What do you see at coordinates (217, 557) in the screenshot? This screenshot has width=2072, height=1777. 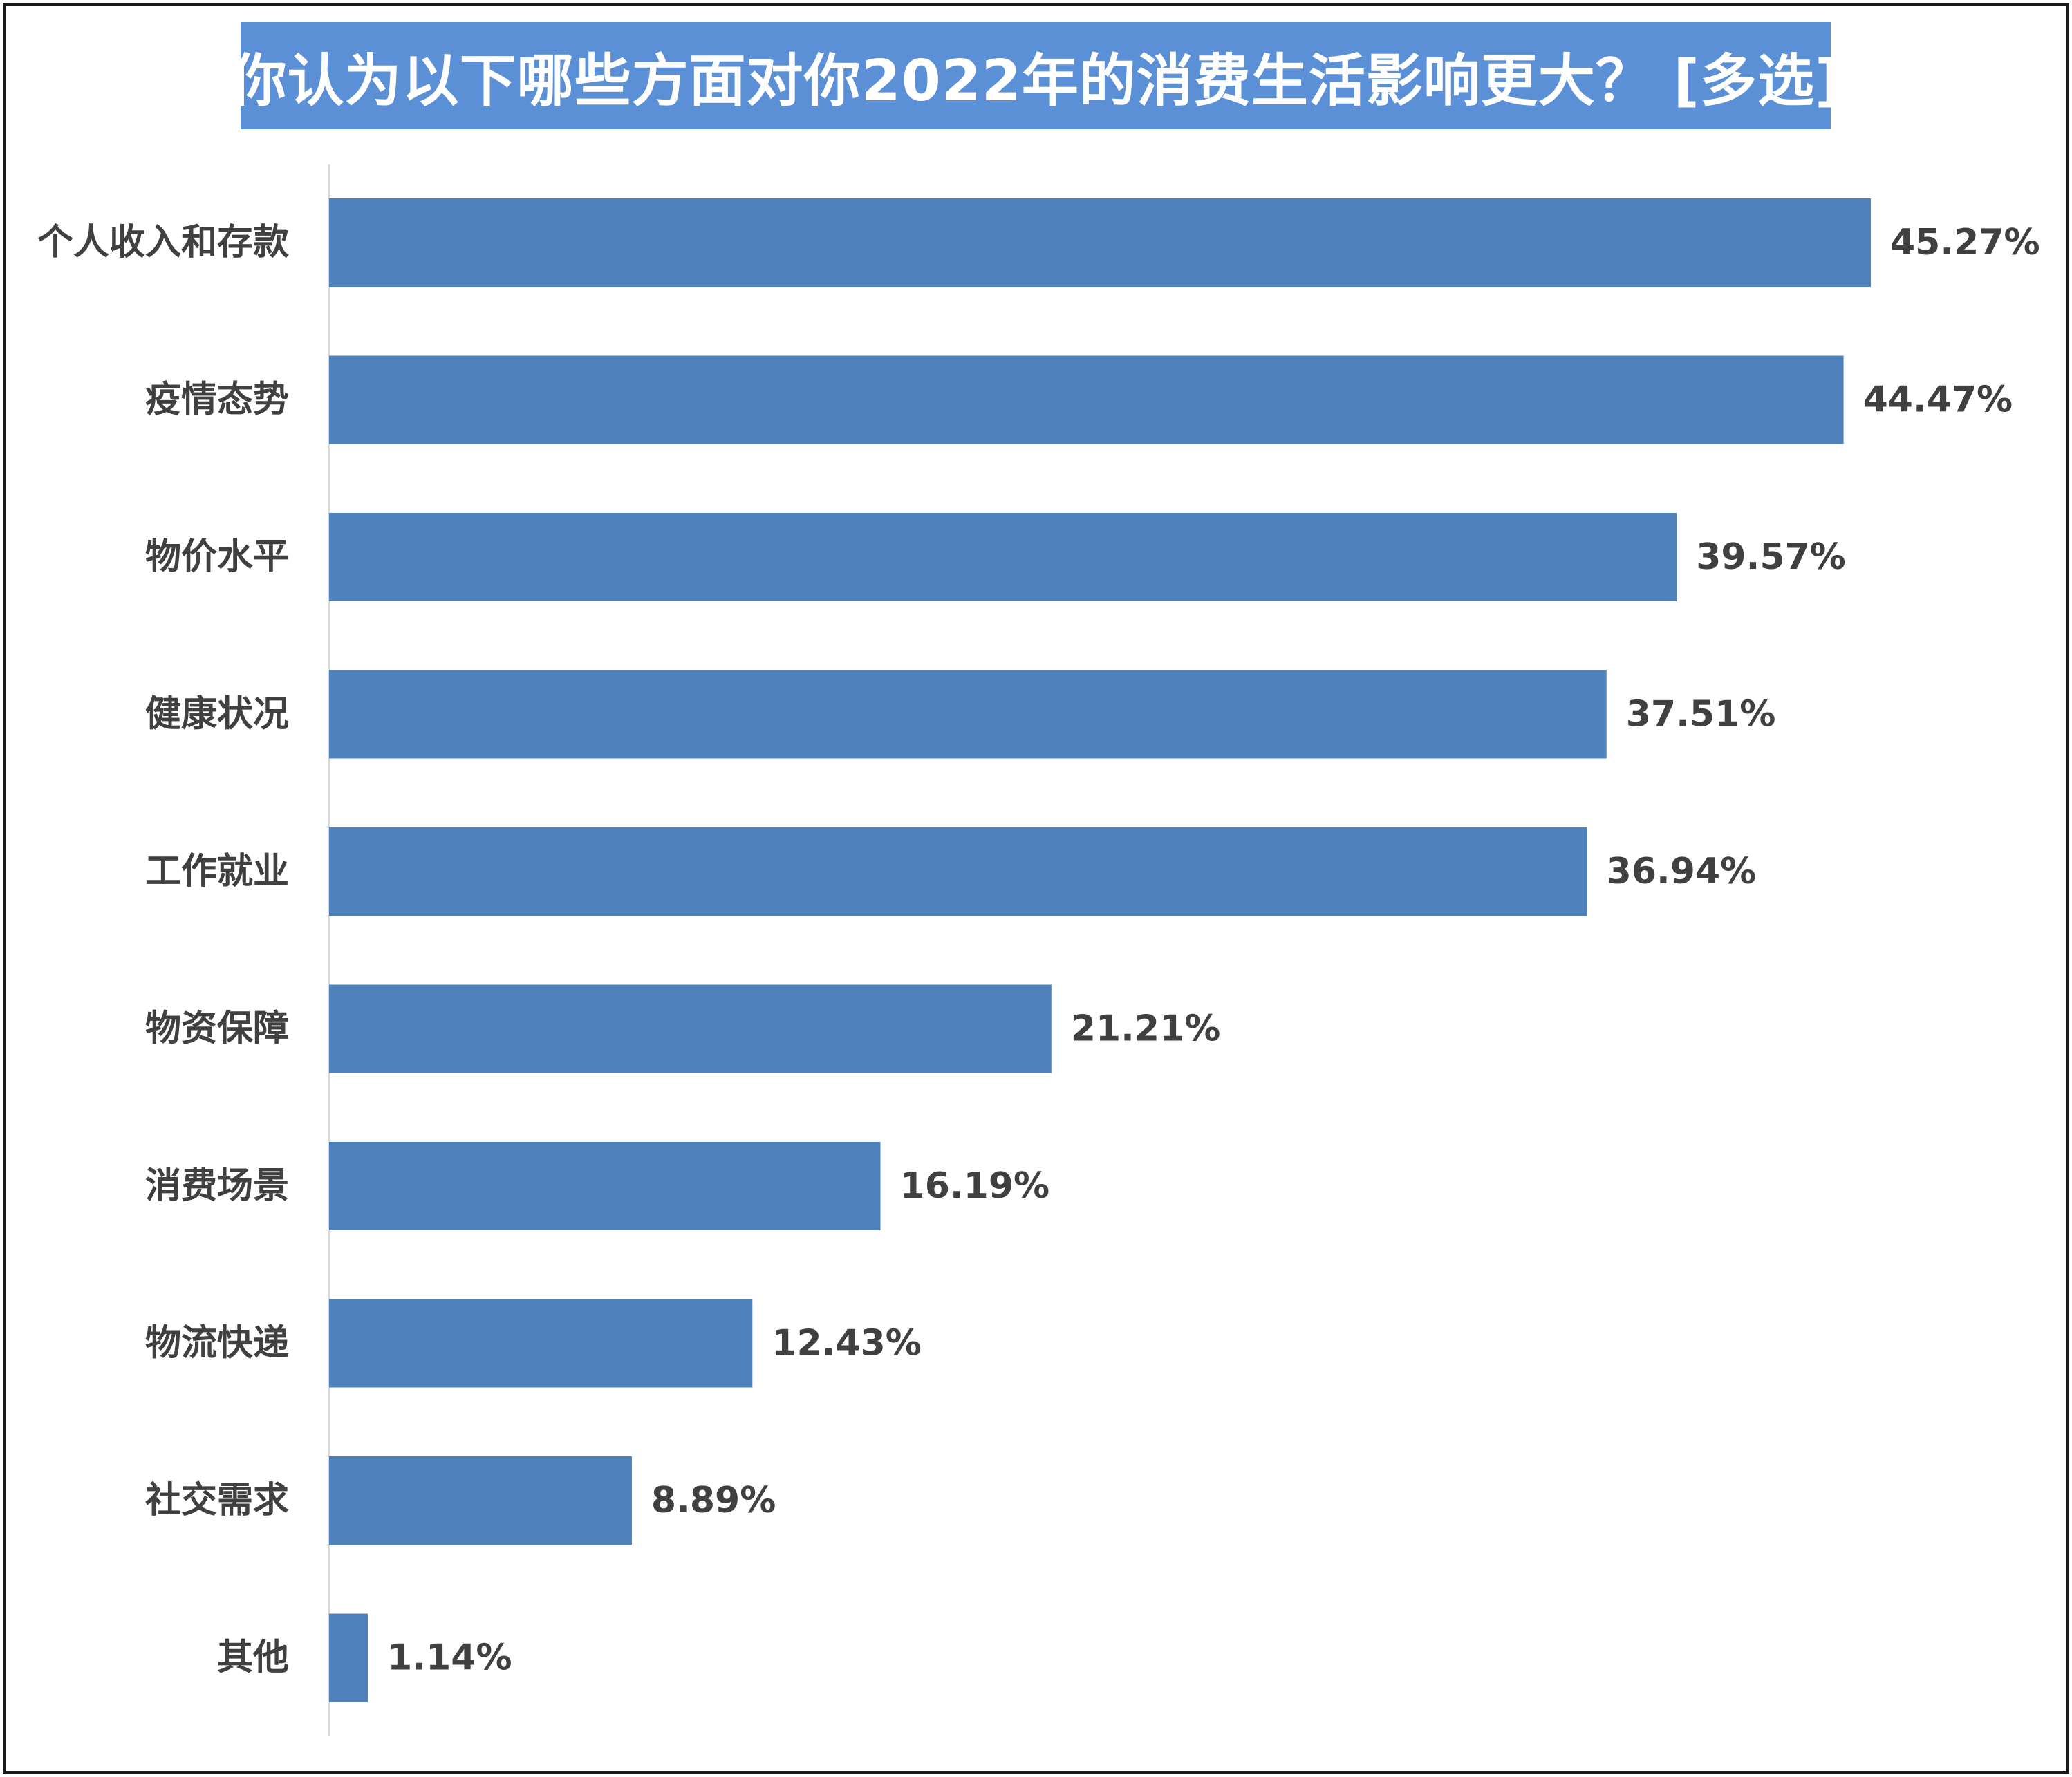 I see `category-label-2: 物价水平` at bounding box center [217, 557].